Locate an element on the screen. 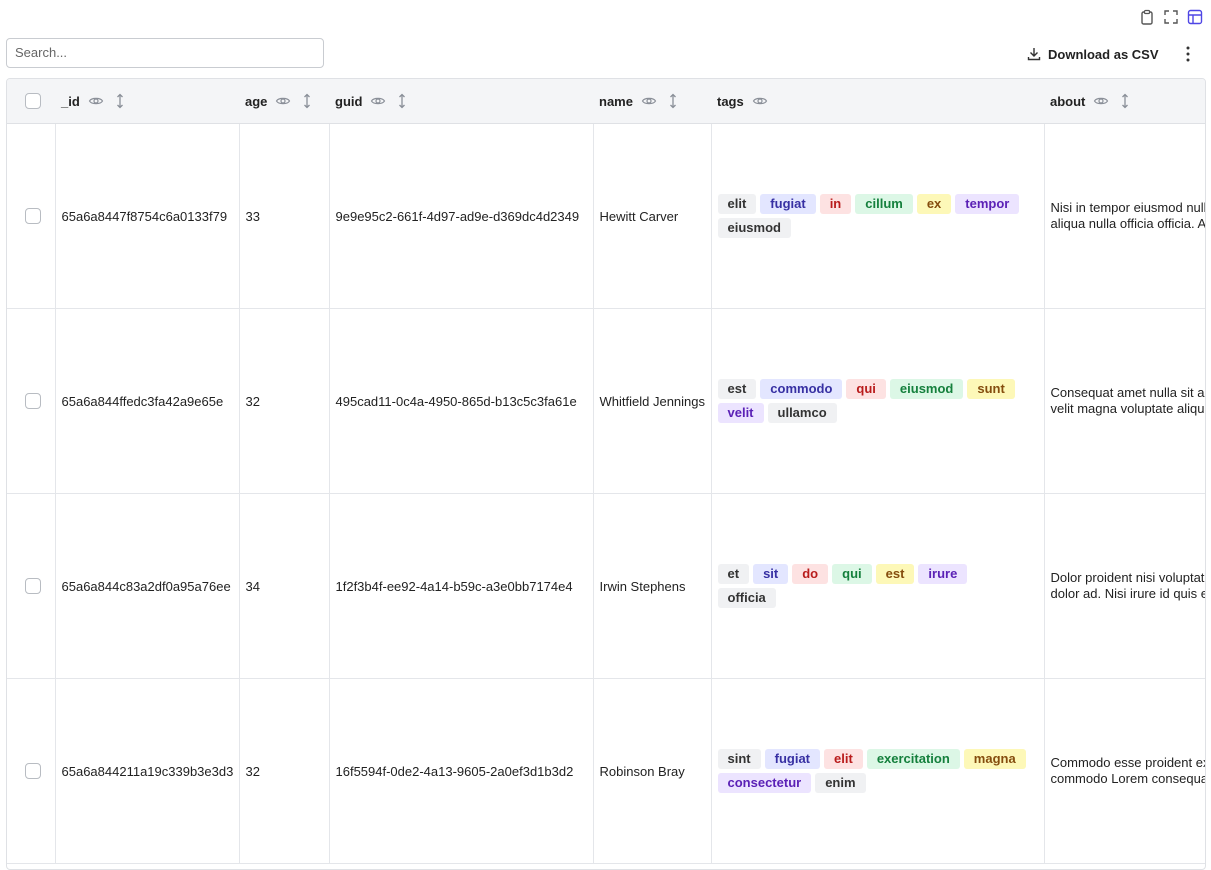  layout-icon is located at coordinates (1195, 17).